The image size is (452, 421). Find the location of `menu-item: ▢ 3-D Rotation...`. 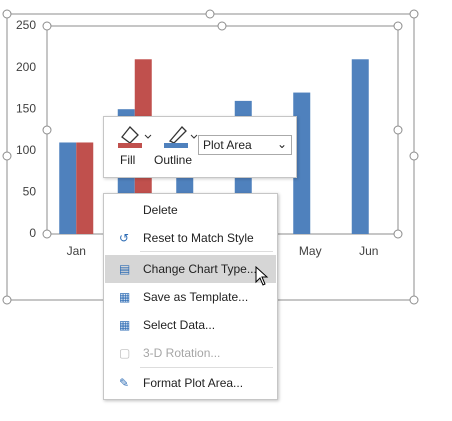

menu-item: ▢ 3-D Rotation... is located at coordinates (190, 353).